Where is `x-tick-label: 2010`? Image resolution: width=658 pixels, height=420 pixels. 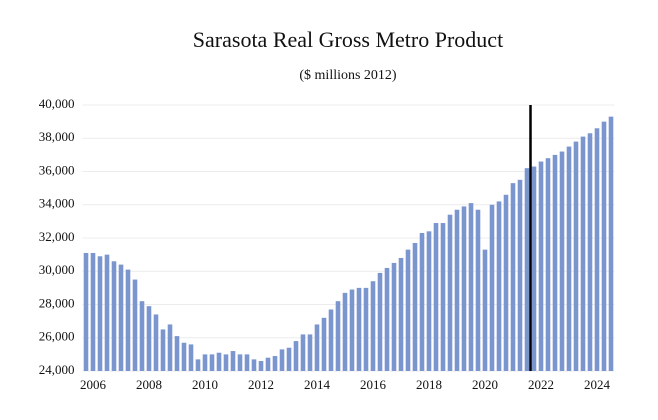
x-tick-label: 2010 is located at coordinates (205, 384).